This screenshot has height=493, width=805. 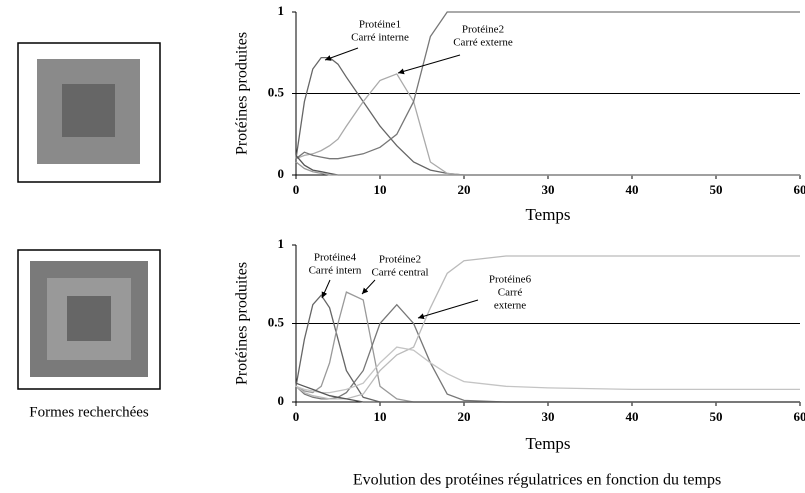 I want to click on annotation: externe, so click(x=510, y=306).